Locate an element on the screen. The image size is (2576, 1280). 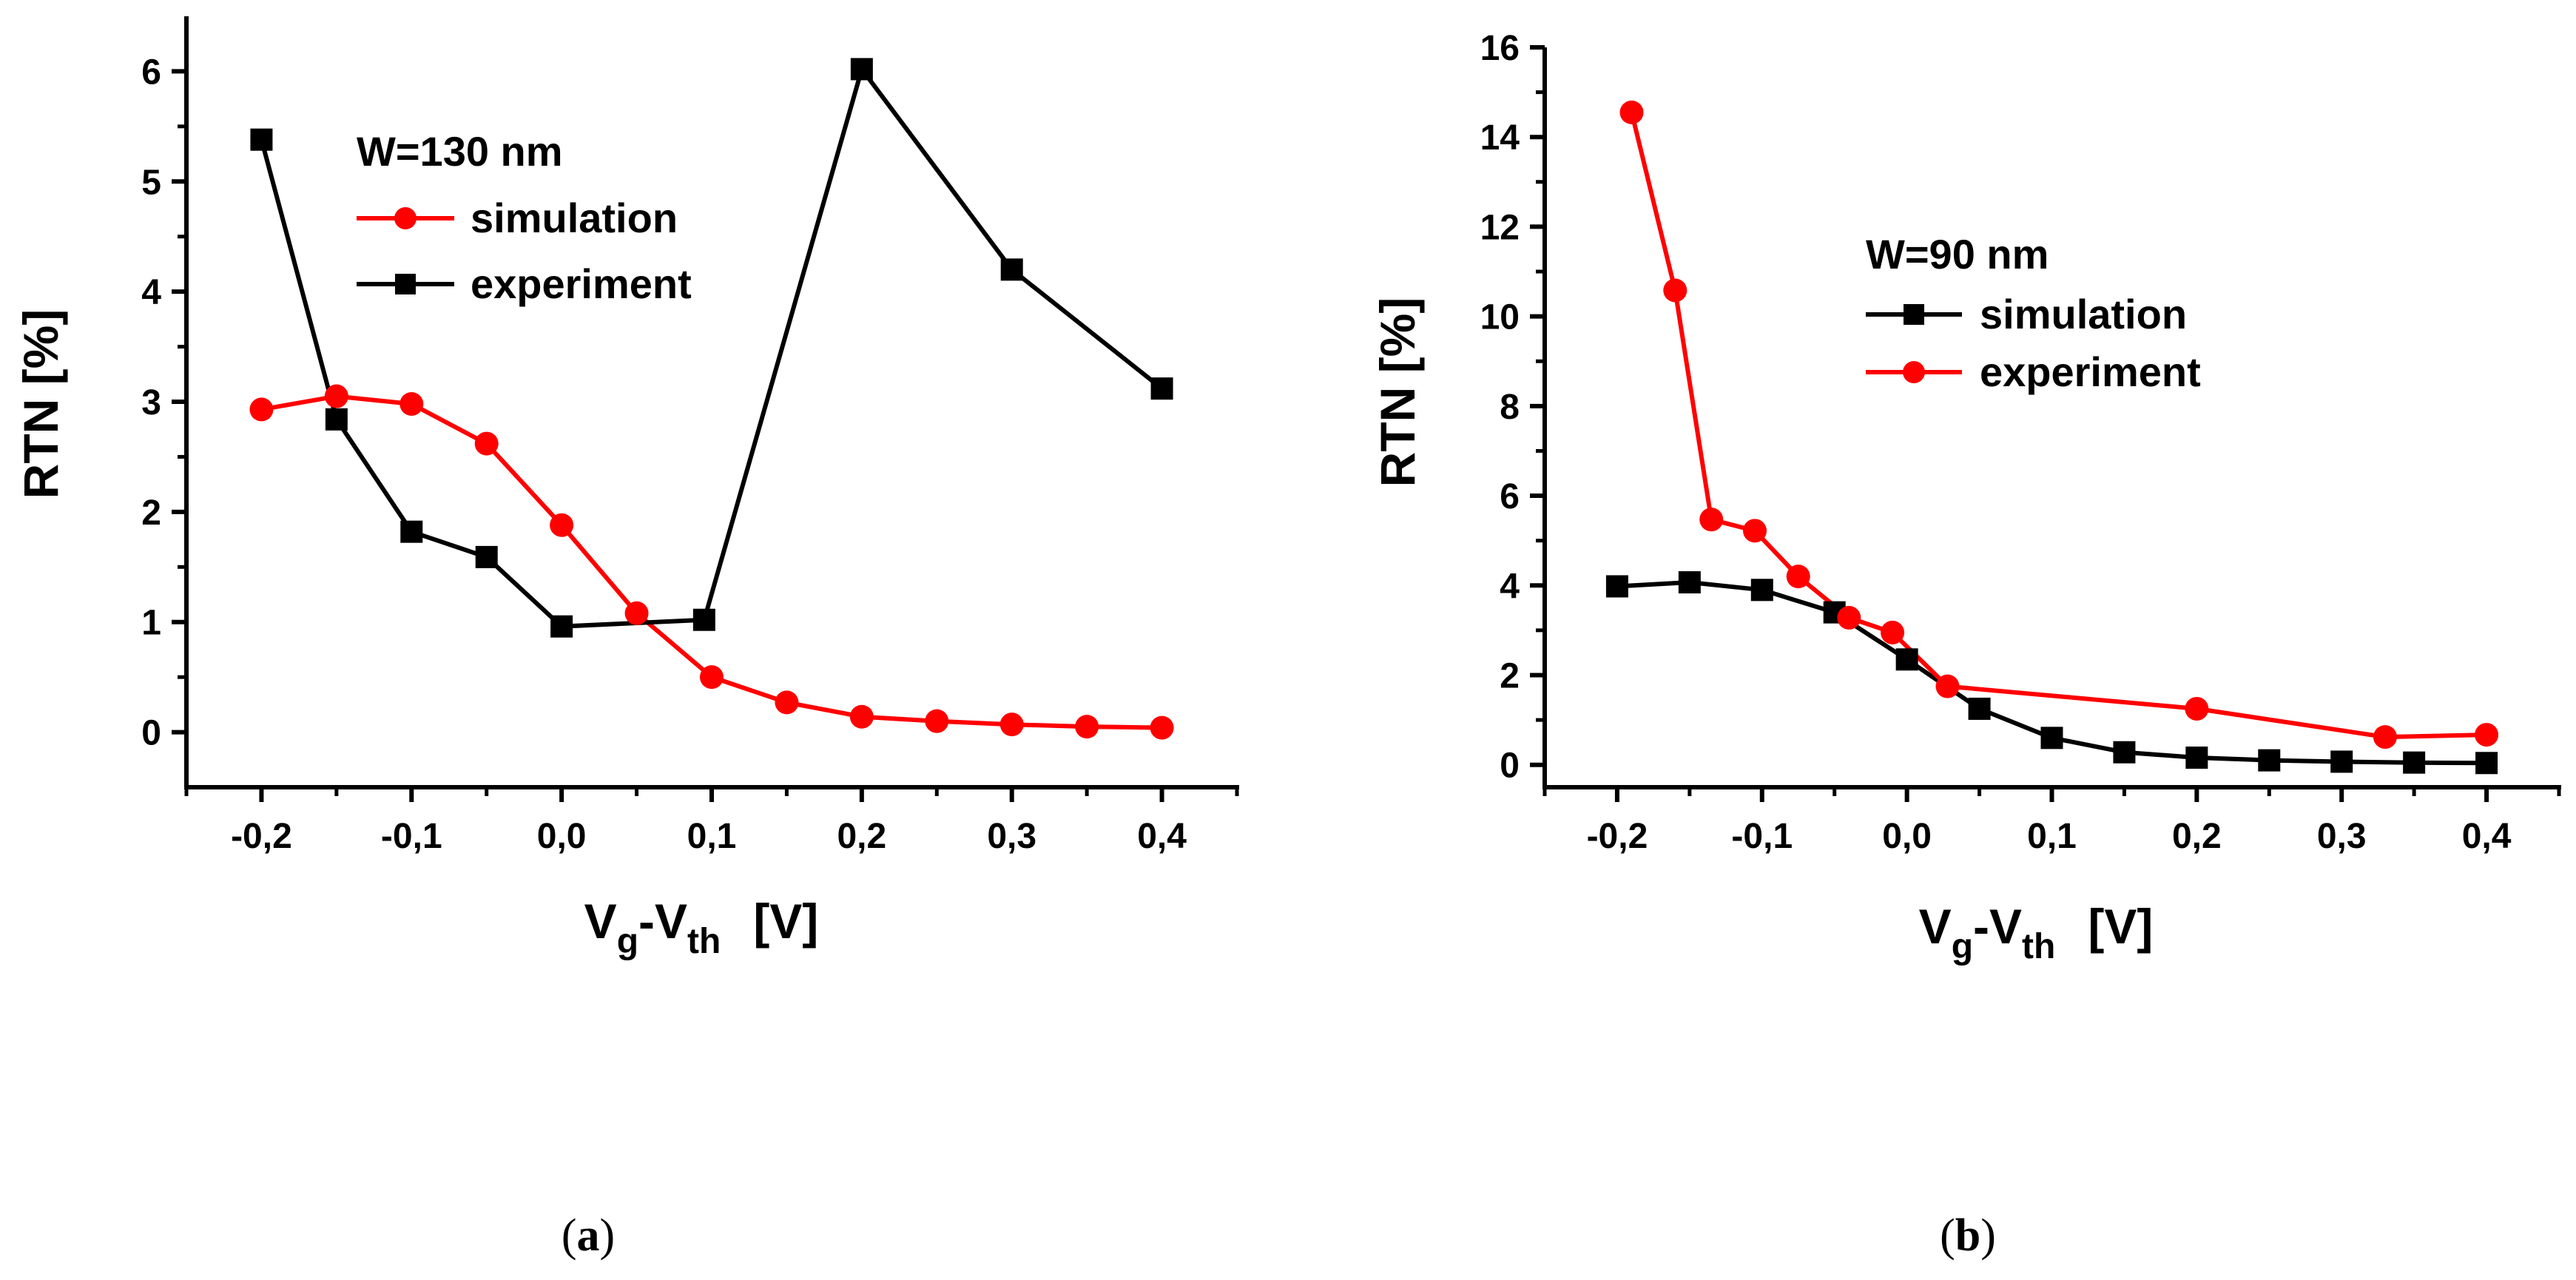
panel-b-y-tick-label: 2 is located at coordinates (1510, 675).